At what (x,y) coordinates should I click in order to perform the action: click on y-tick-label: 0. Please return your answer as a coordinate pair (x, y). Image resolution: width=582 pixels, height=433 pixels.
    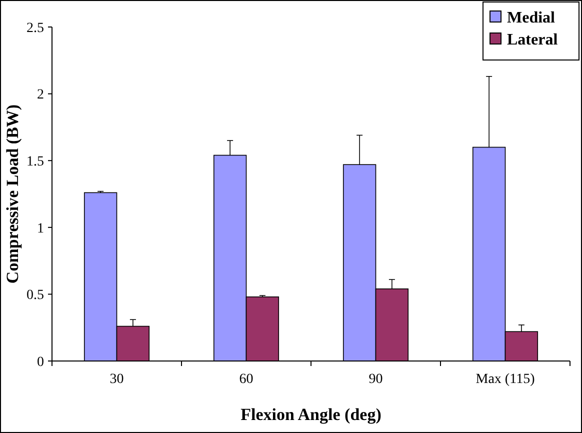
    Looking at the image, I should click on (40, 362).